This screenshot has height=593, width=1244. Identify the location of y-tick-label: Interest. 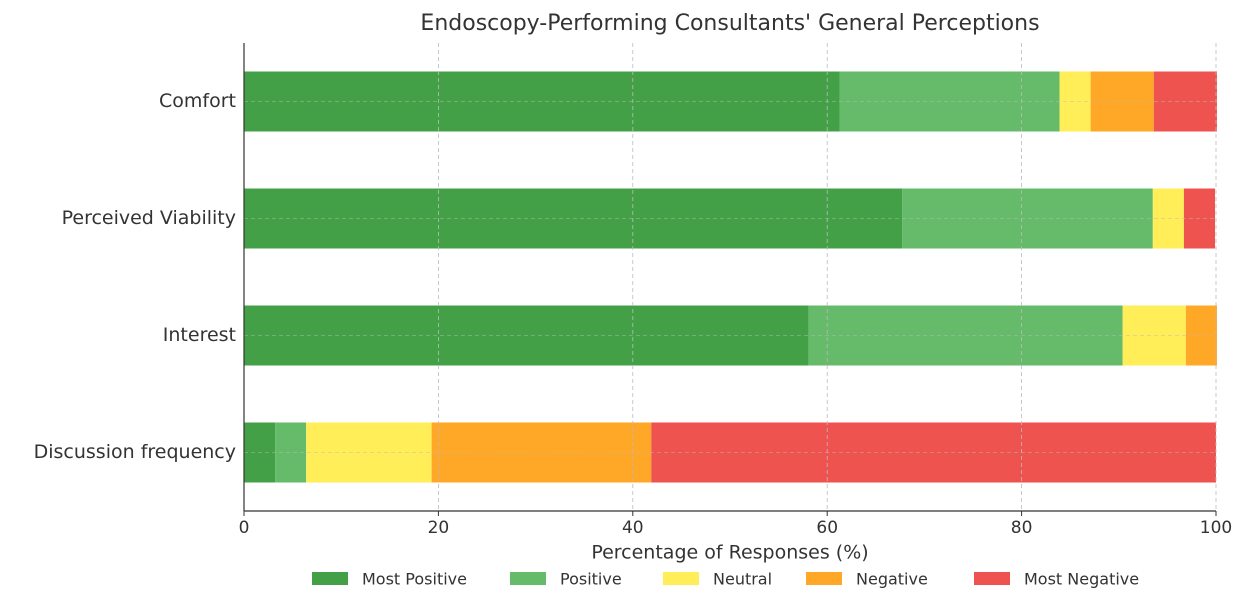
(199, 335).